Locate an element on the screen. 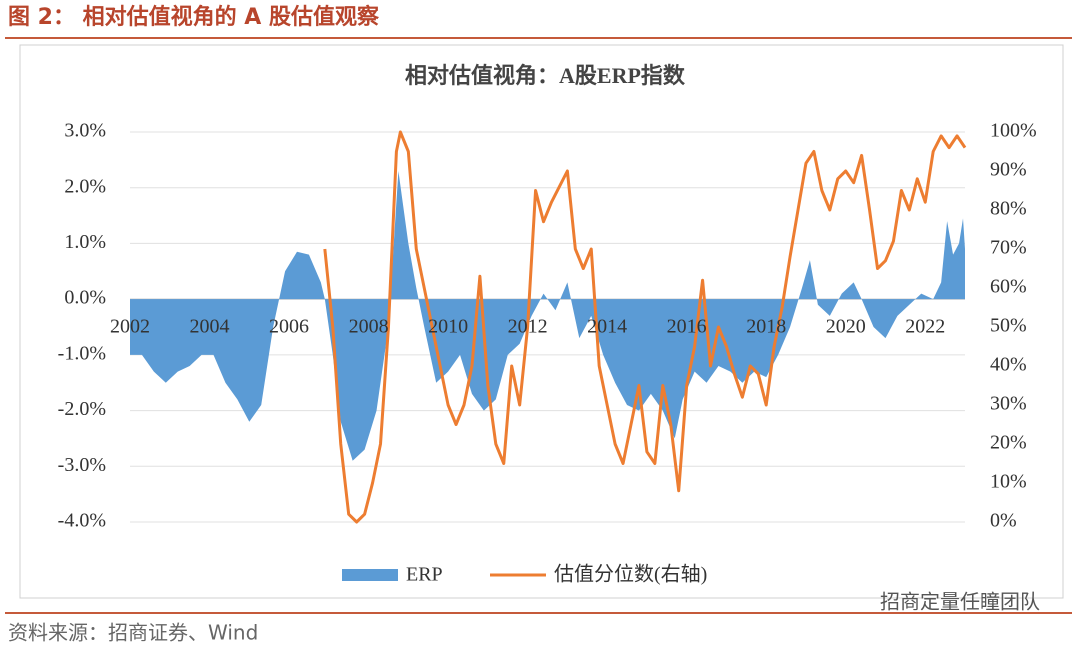 This screenshot has height=650, width=1080. y2-tick-label: 0% is located at coordinates (1003, 521).